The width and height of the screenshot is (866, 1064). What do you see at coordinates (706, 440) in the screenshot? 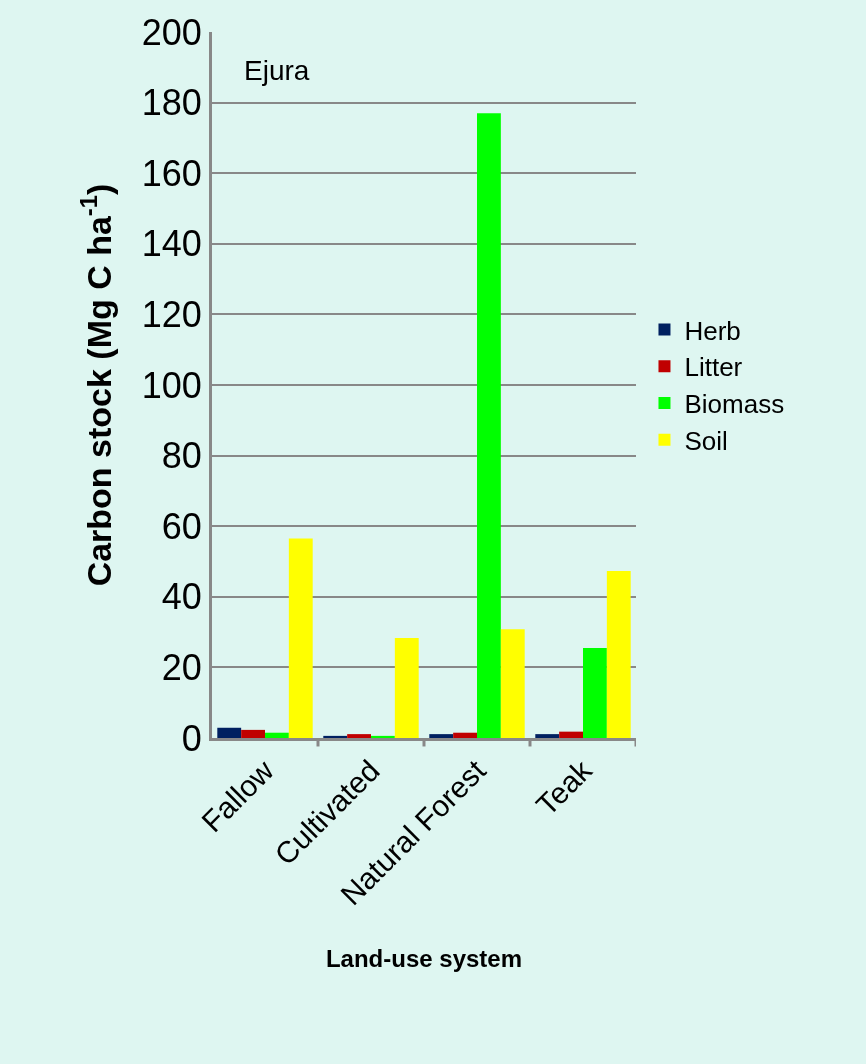
I see `legend-label: Soil` at bounding box center [706, 440].